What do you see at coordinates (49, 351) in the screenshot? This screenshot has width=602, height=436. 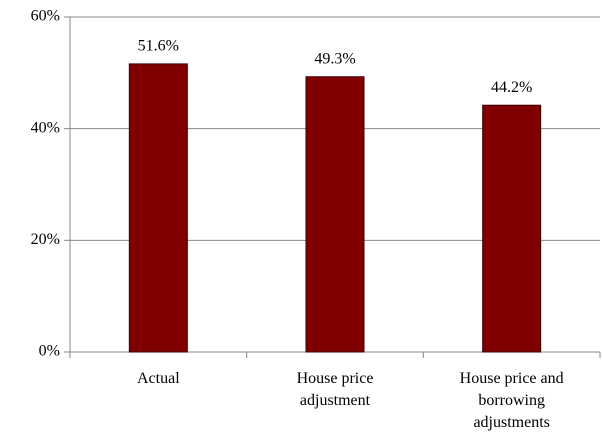 I see `y-tick-label: 0%` at bounding box center [49, 351].